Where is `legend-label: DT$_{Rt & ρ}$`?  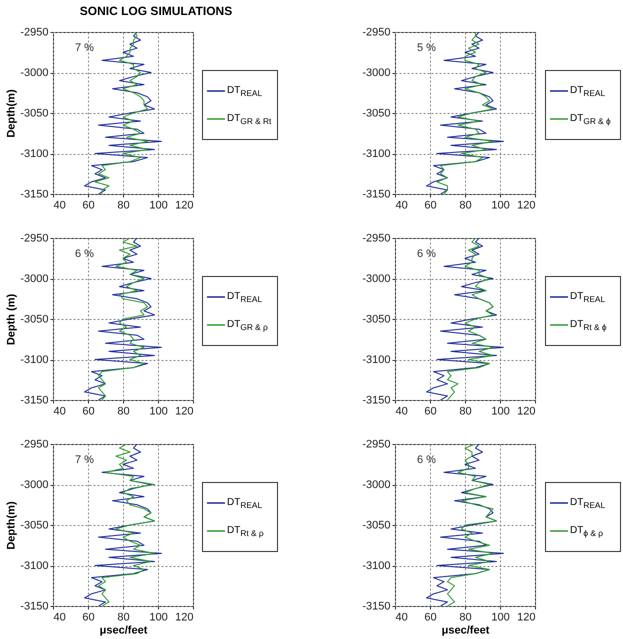 legend-label: DT$_{Rt & ρ}$ is located at coordinates (245, 531).